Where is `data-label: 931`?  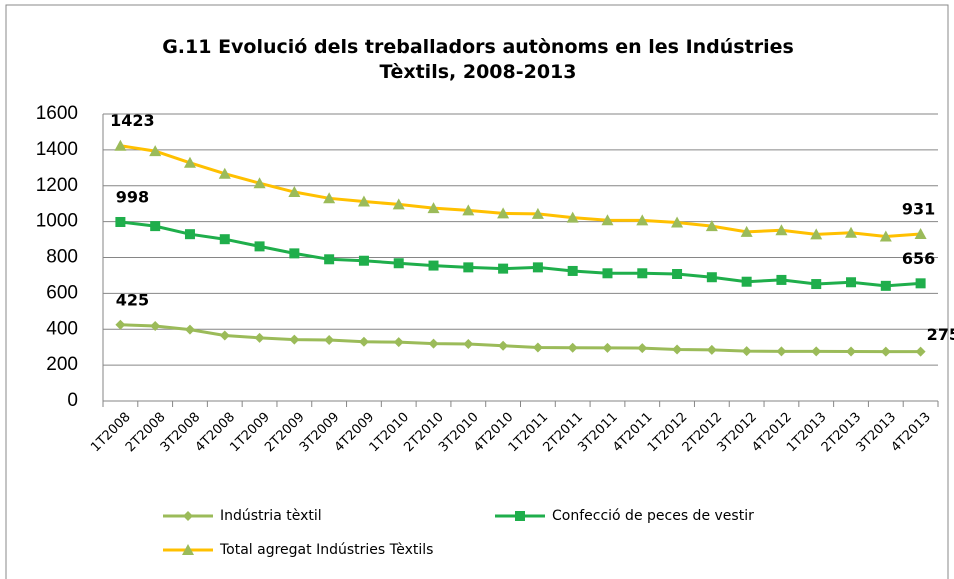
data-label: 931 is located at coordinates (918, 209).